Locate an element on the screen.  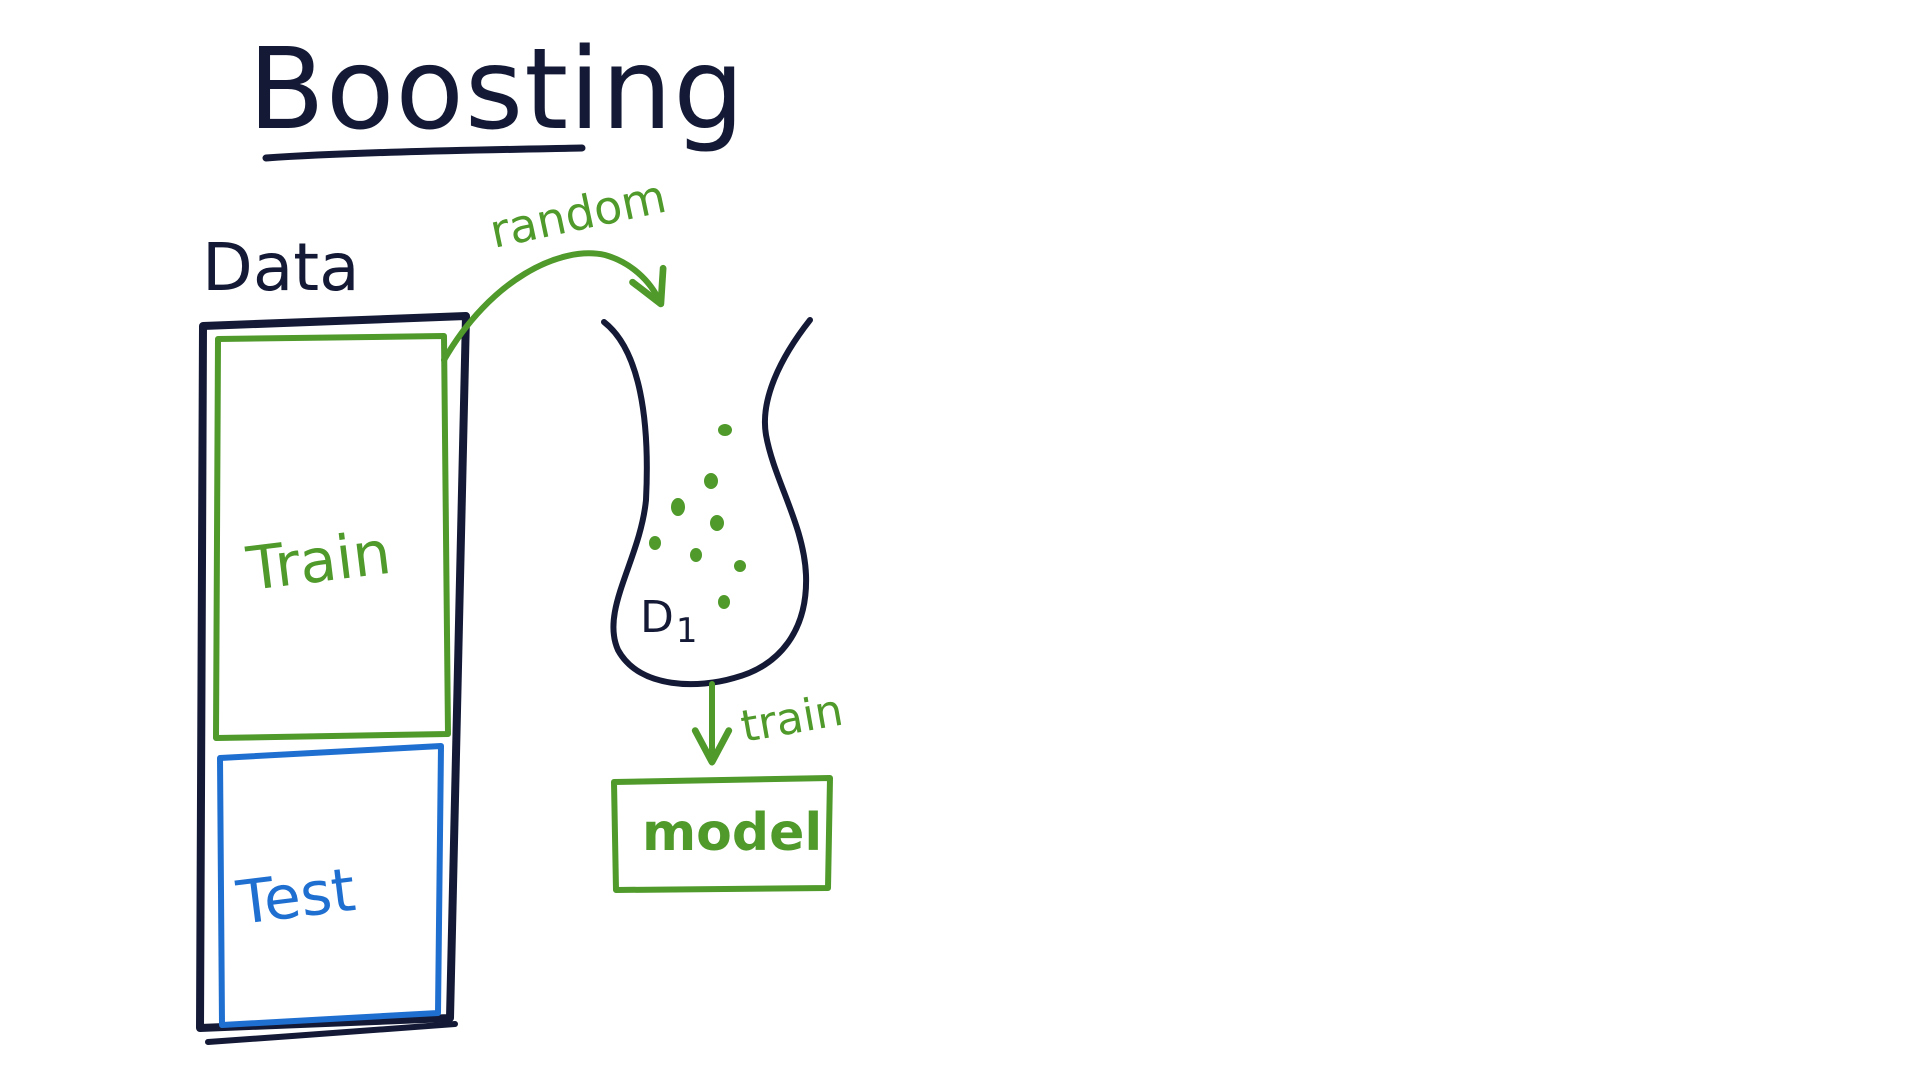
model-box is located at coordinates (722, 834).